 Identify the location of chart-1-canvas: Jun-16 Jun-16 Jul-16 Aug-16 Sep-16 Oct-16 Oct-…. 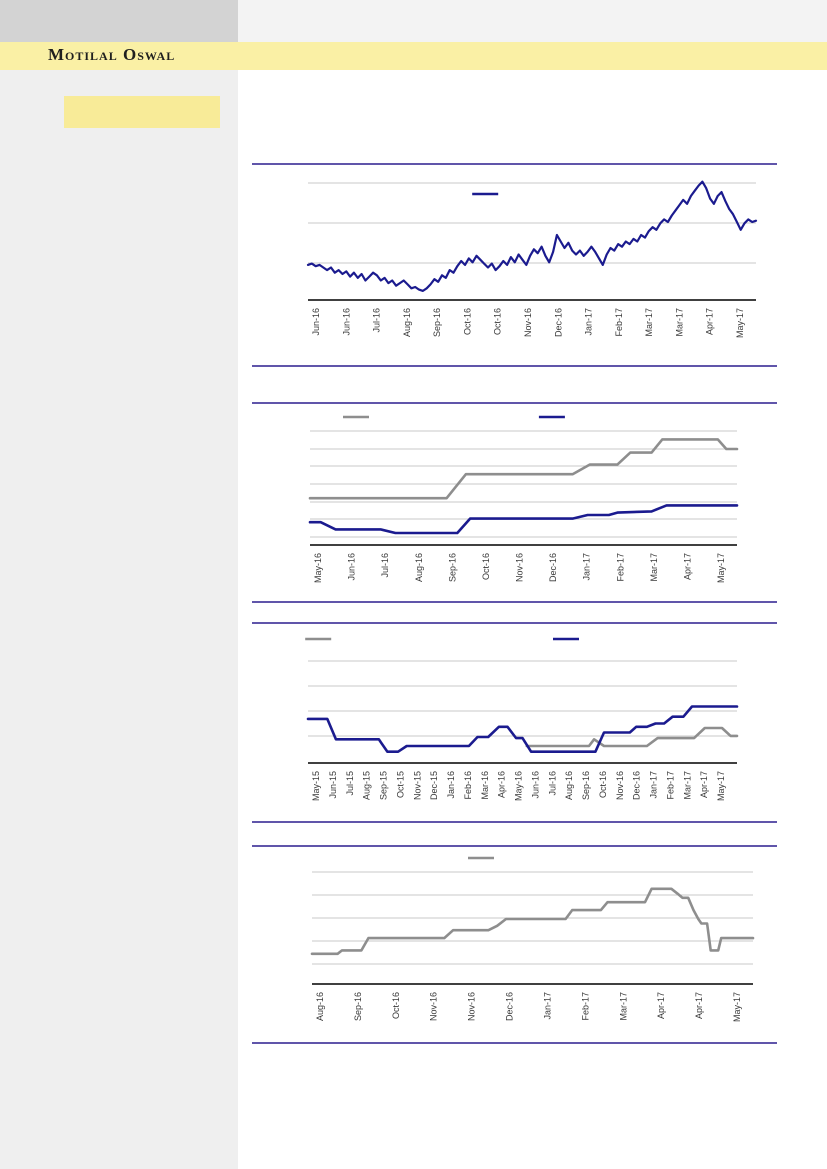
(532, 259).